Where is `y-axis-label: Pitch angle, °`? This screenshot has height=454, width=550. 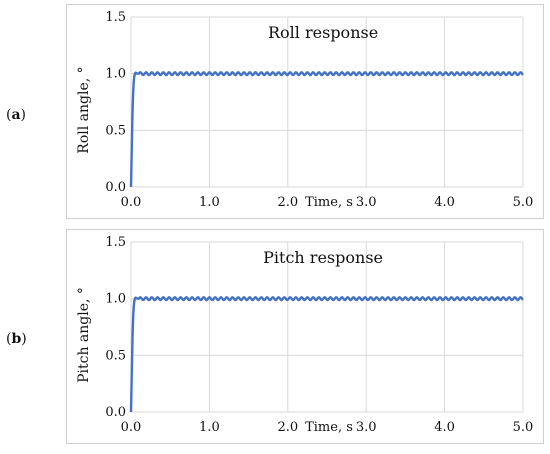 y-axis-label: Pitch angle, ° is located at coordinates (84, 335).